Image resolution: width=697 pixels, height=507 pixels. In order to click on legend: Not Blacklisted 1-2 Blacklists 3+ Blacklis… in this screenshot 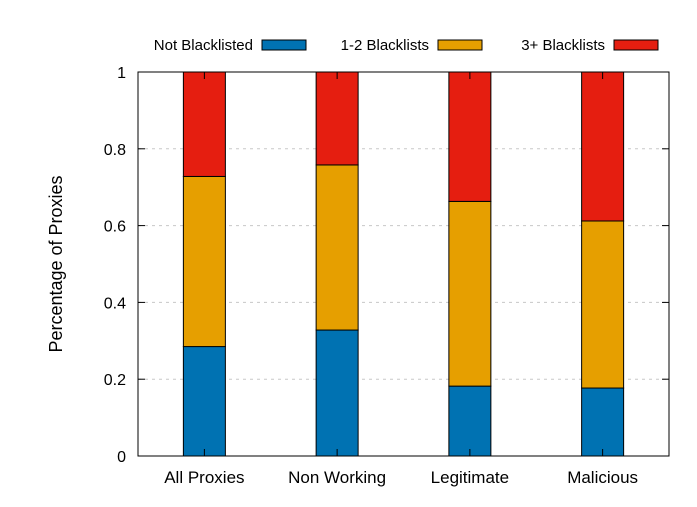, I will do `click(406, 45)`.